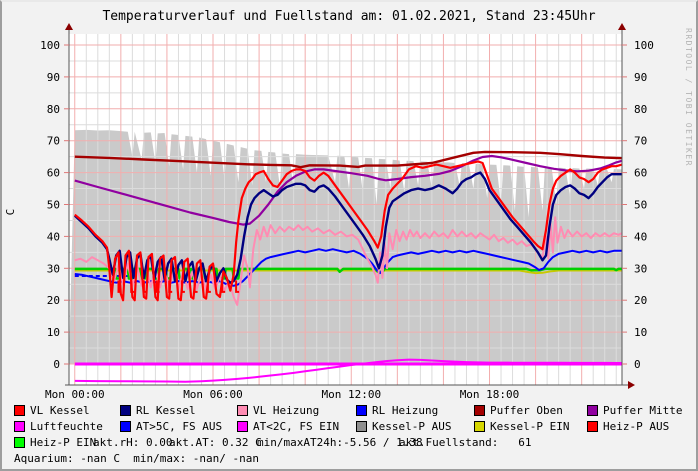 The width and height of the screenshot is (698, 471). Describe the element at coordinates (66, 426) in the screenshot. I see `legend-label: Luftfeuchte` at that location.